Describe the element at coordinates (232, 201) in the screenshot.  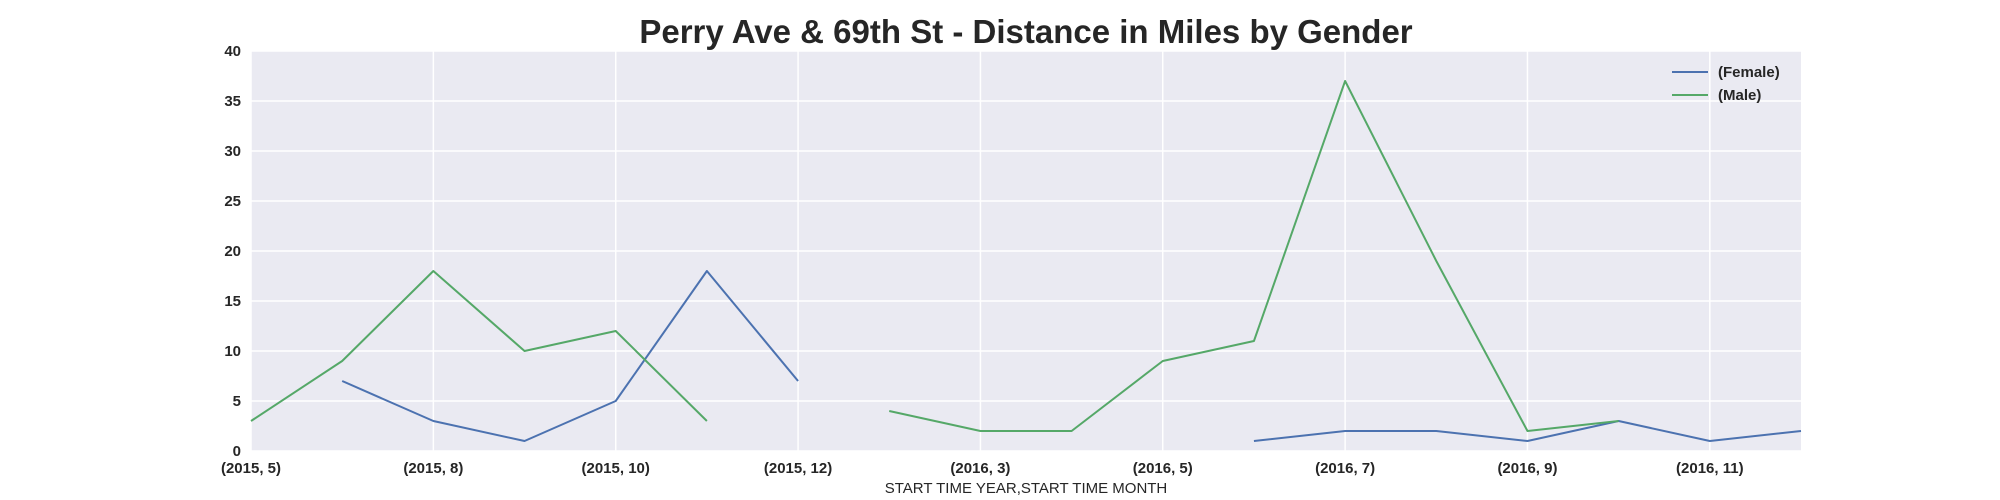
I see `y-tick-label: 25` at that location.